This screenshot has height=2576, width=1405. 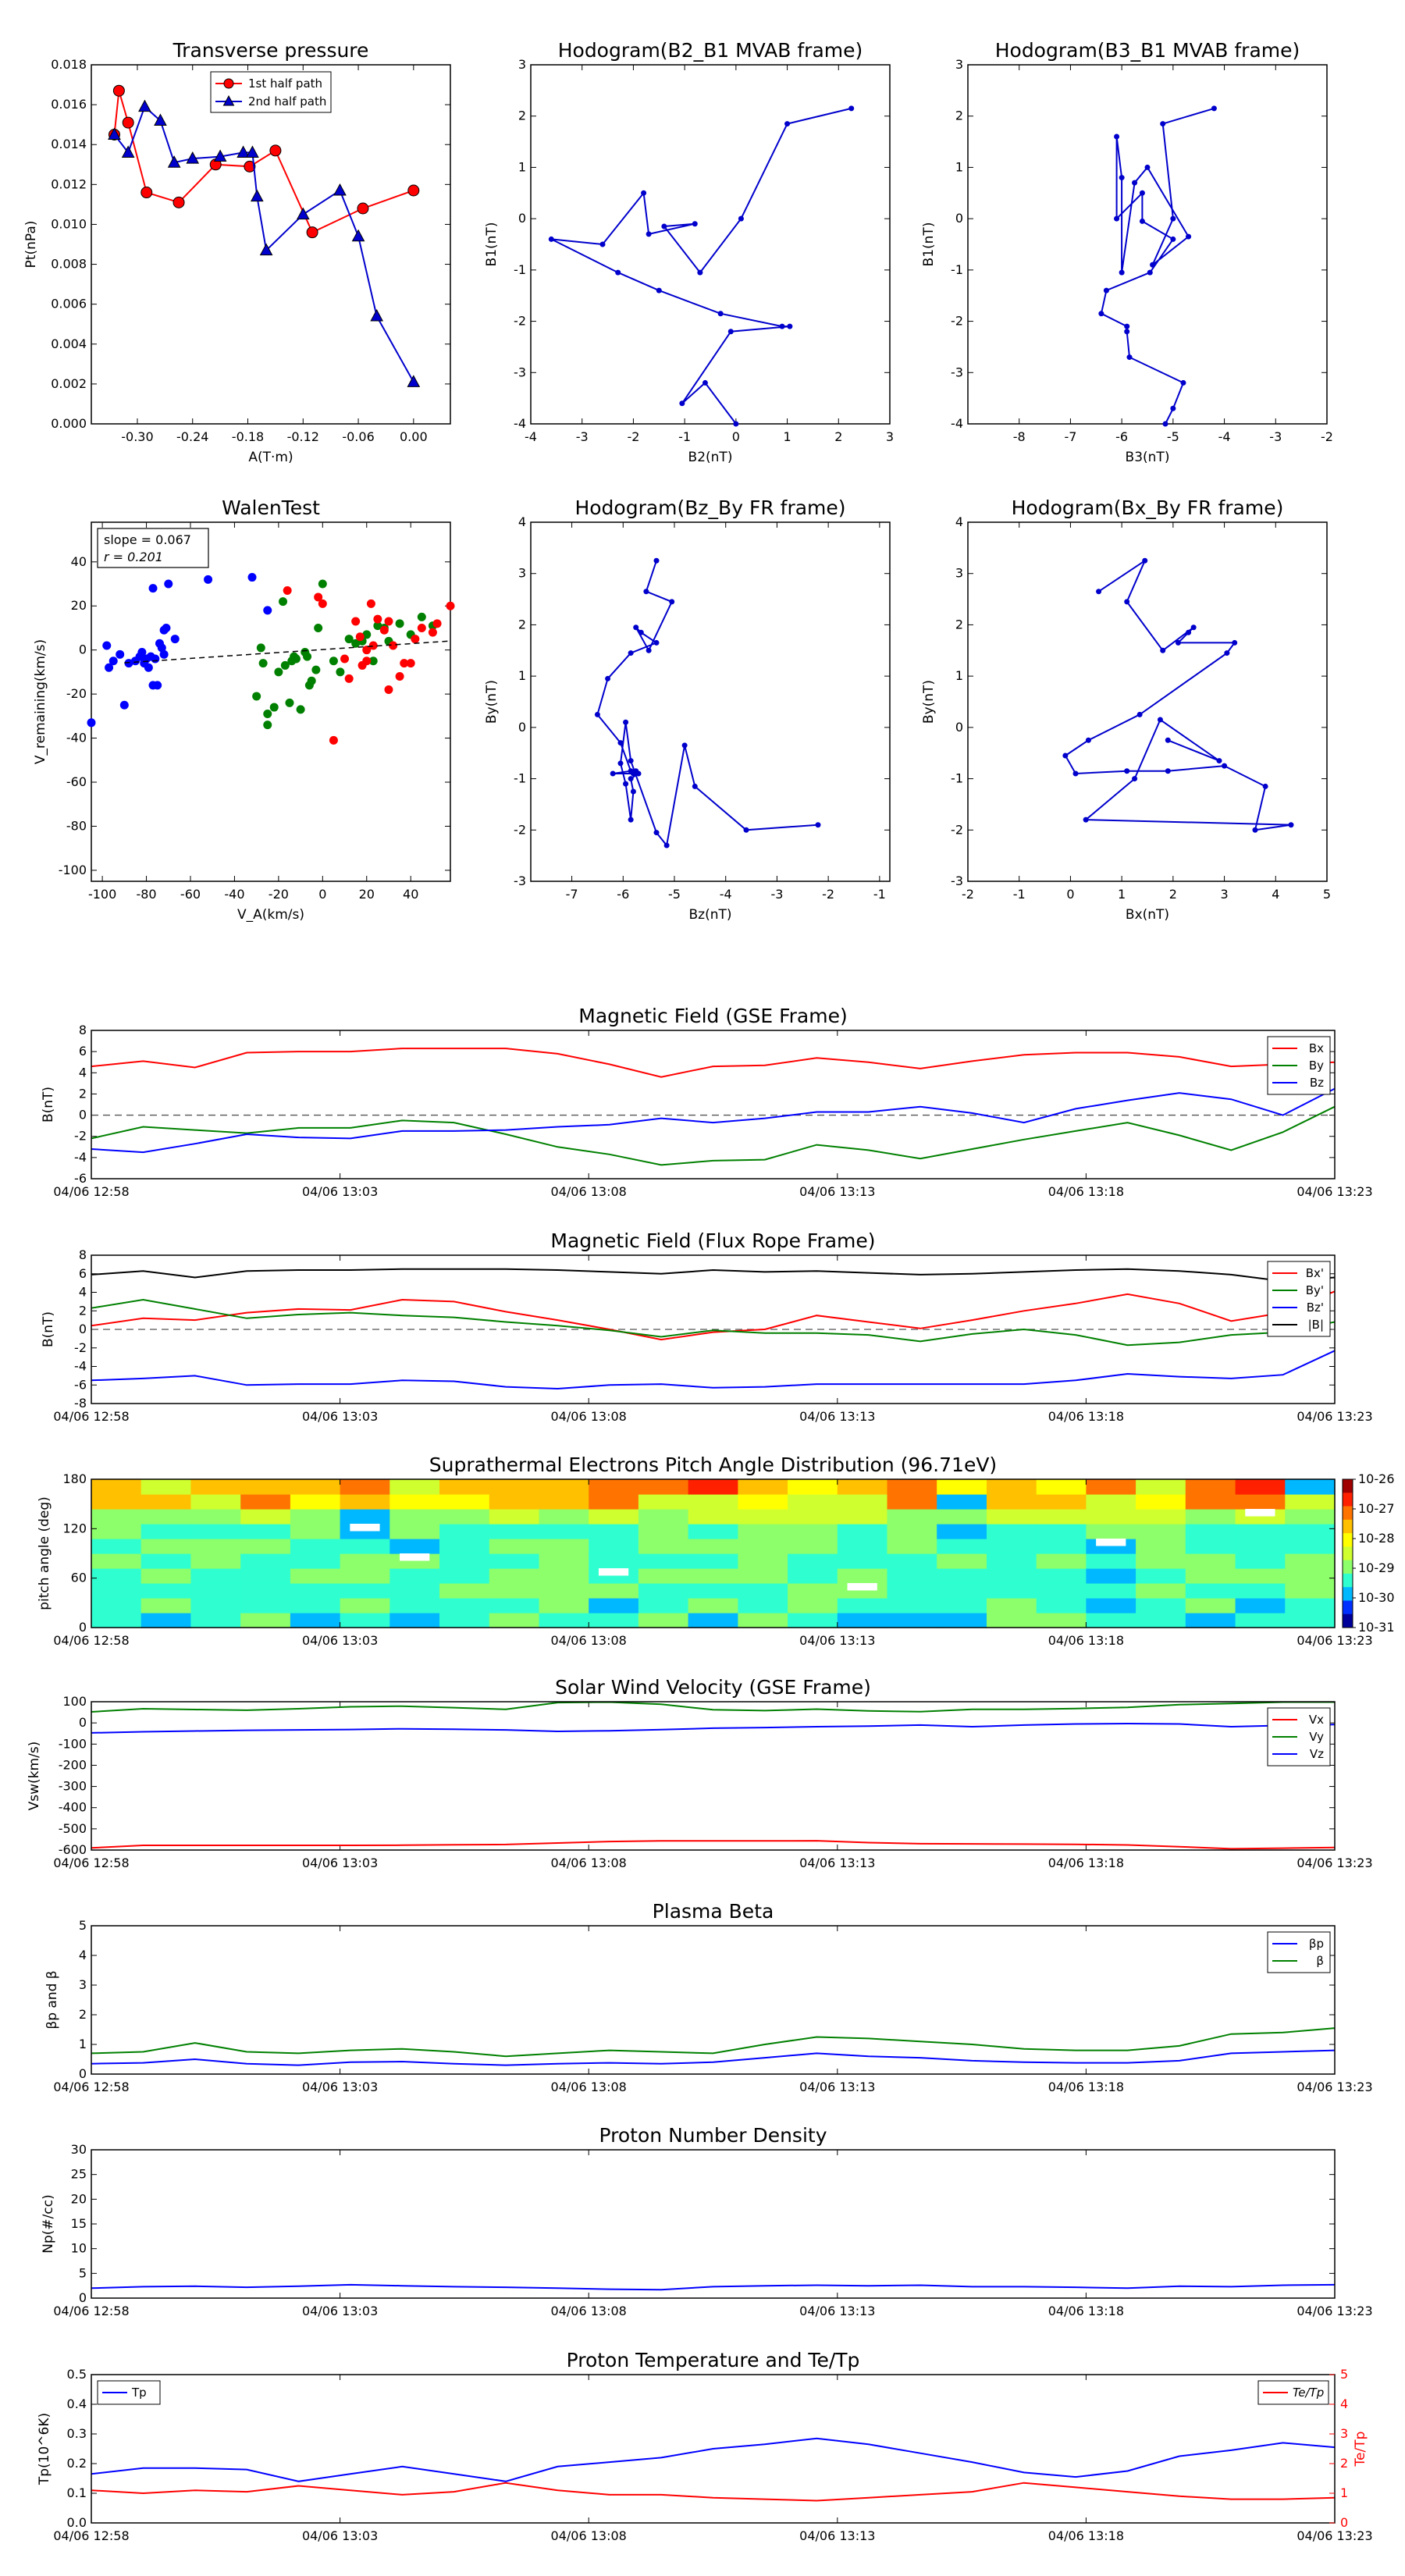 I want to click on plot-title: Hodogram(B2_B1 MVAB frame), so click(x=711, y=51).